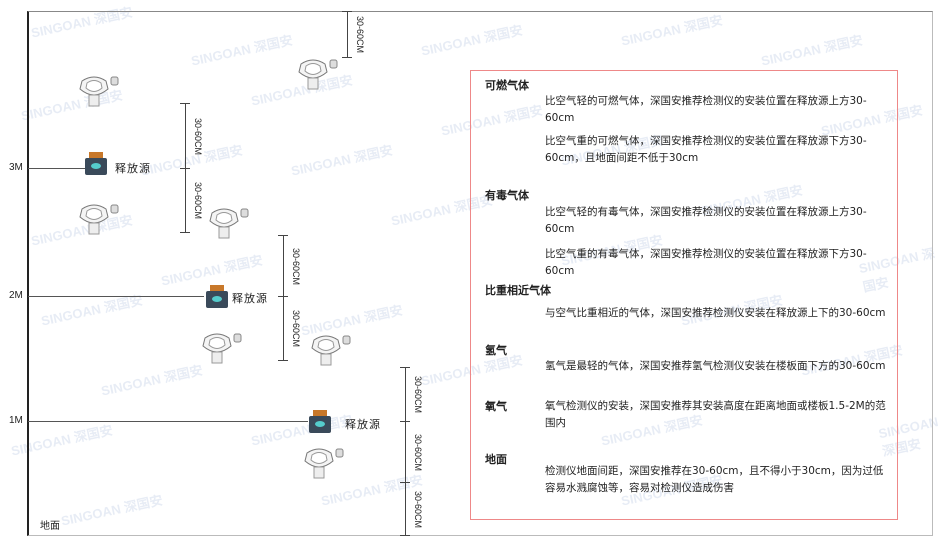 The height and width of the screenshot is (541, 938). What do you see at coordinates (706, 262) in the screenshot?
I see `text: 比空气重的有毒气体，深国安推荐检测仪的安装位置在释放源下方30-60cm` at bounding box center [706, 262].